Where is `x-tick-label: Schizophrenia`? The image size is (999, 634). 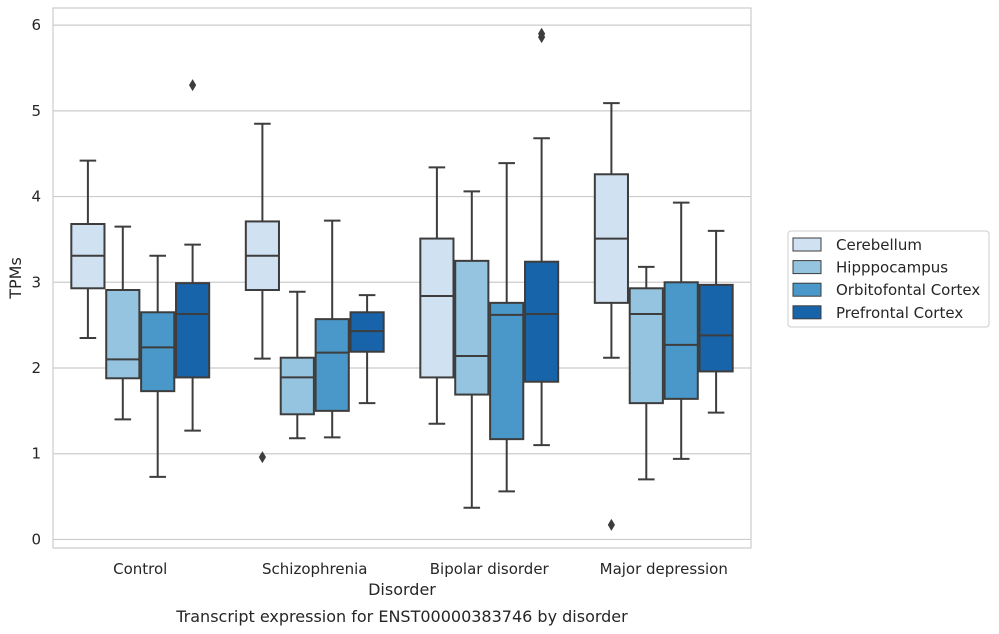 x-tick-label: Schizophrenia is located at coordinates (314, 569).